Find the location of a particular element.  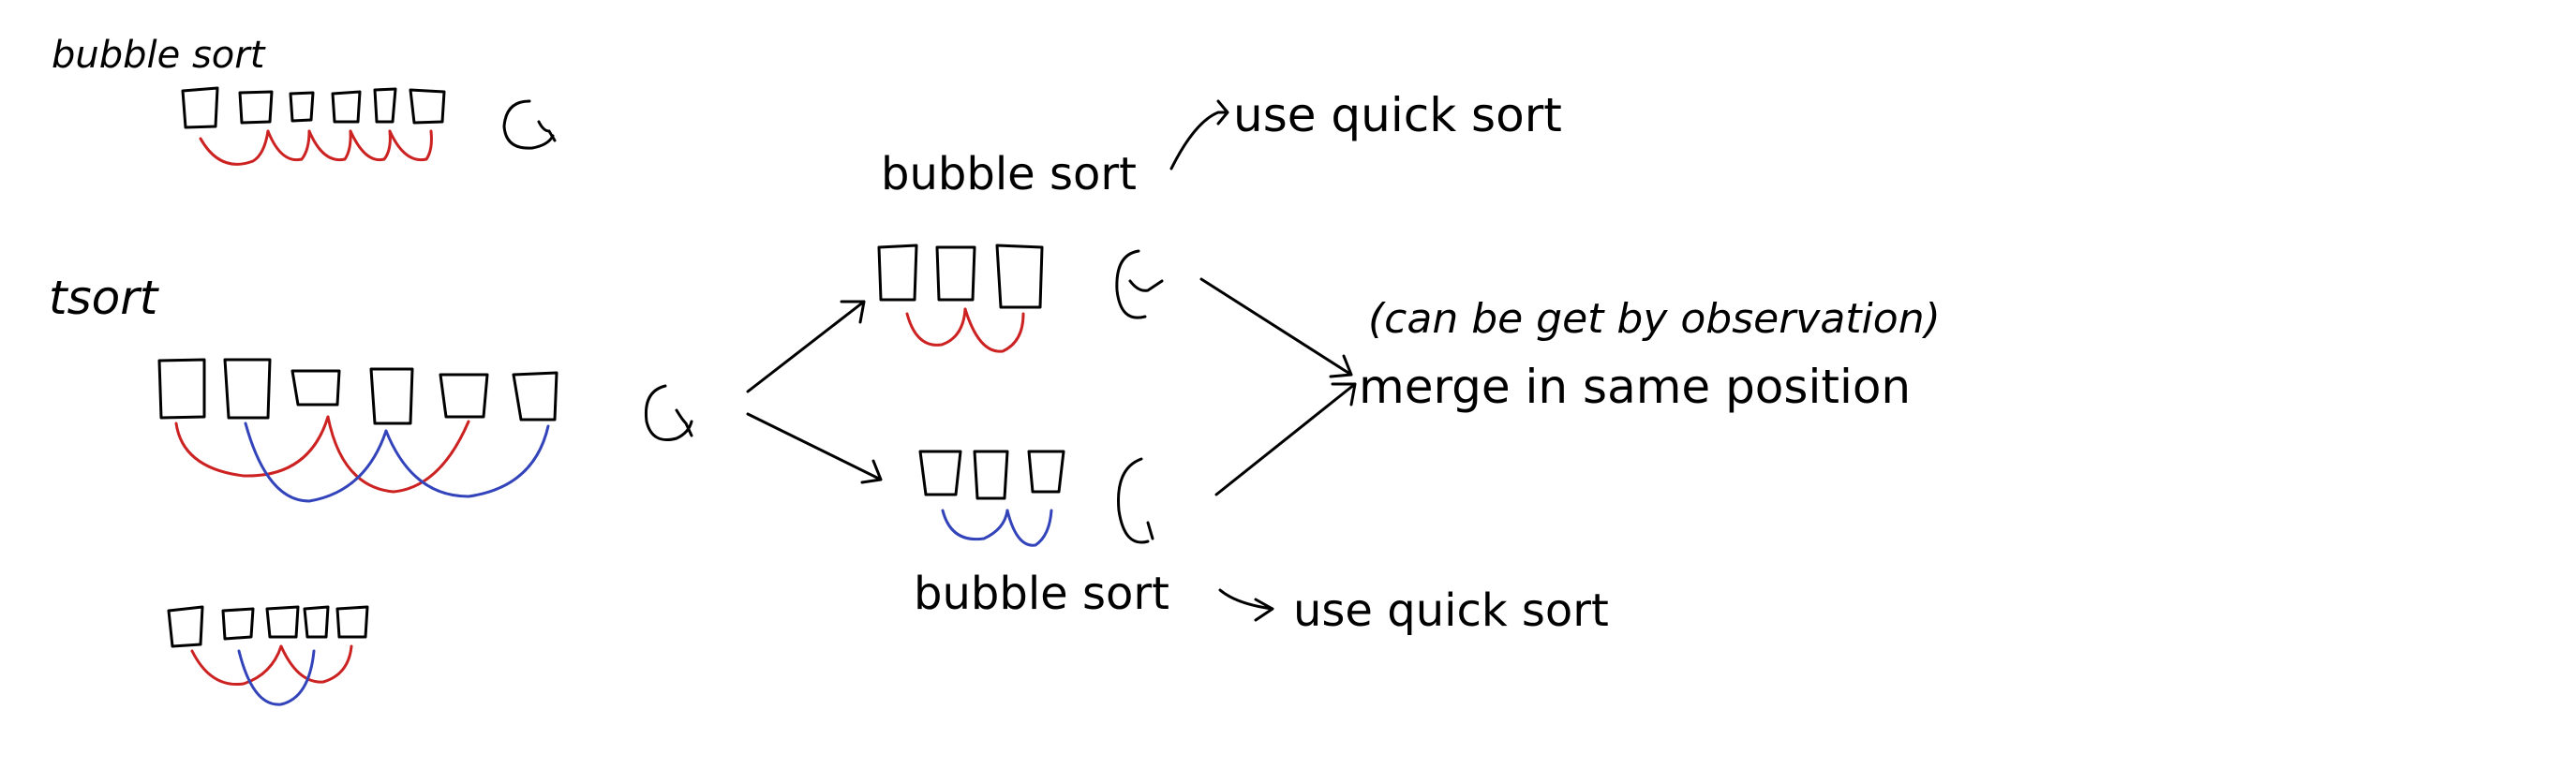

top-use-quick-sort-note: use quick sort is located at coordinates (1397, 115).